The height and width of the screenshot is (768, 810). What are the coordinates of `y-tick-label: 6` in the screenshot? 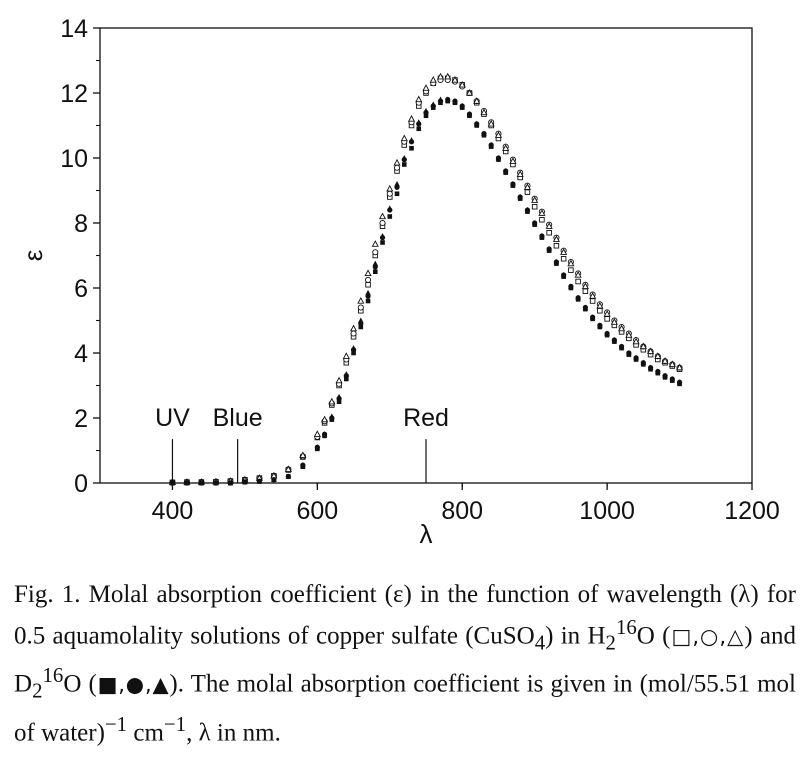 It's located at (81, 289).